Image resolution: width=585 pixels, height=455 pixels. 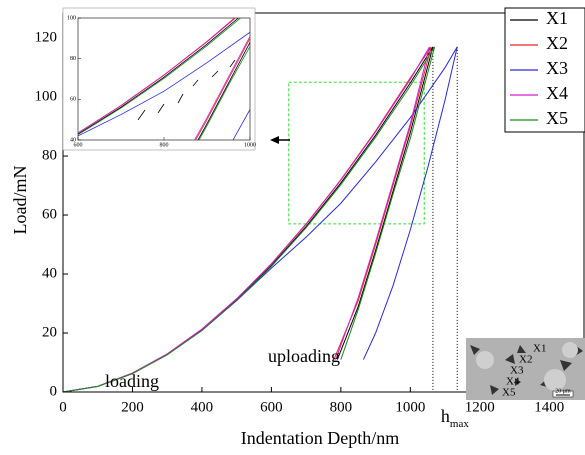 What do you see at coordinates (480, 407) in the screenshot?
I see `x-tick-label: 1200` at bounding box center [480, 407].